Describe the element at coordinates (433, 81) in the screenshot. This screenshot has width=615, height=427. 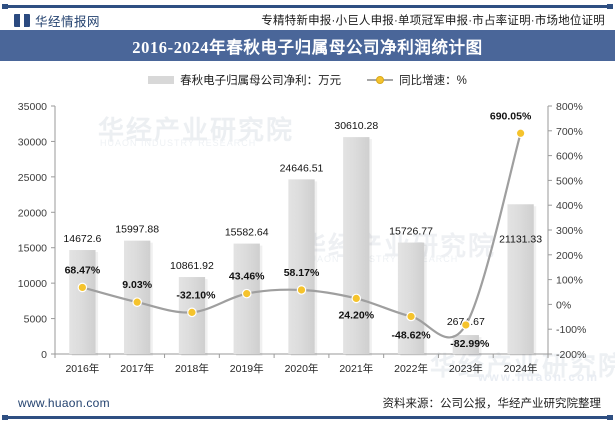
I see `legend-label-growth: 同比增速：%` at that location.